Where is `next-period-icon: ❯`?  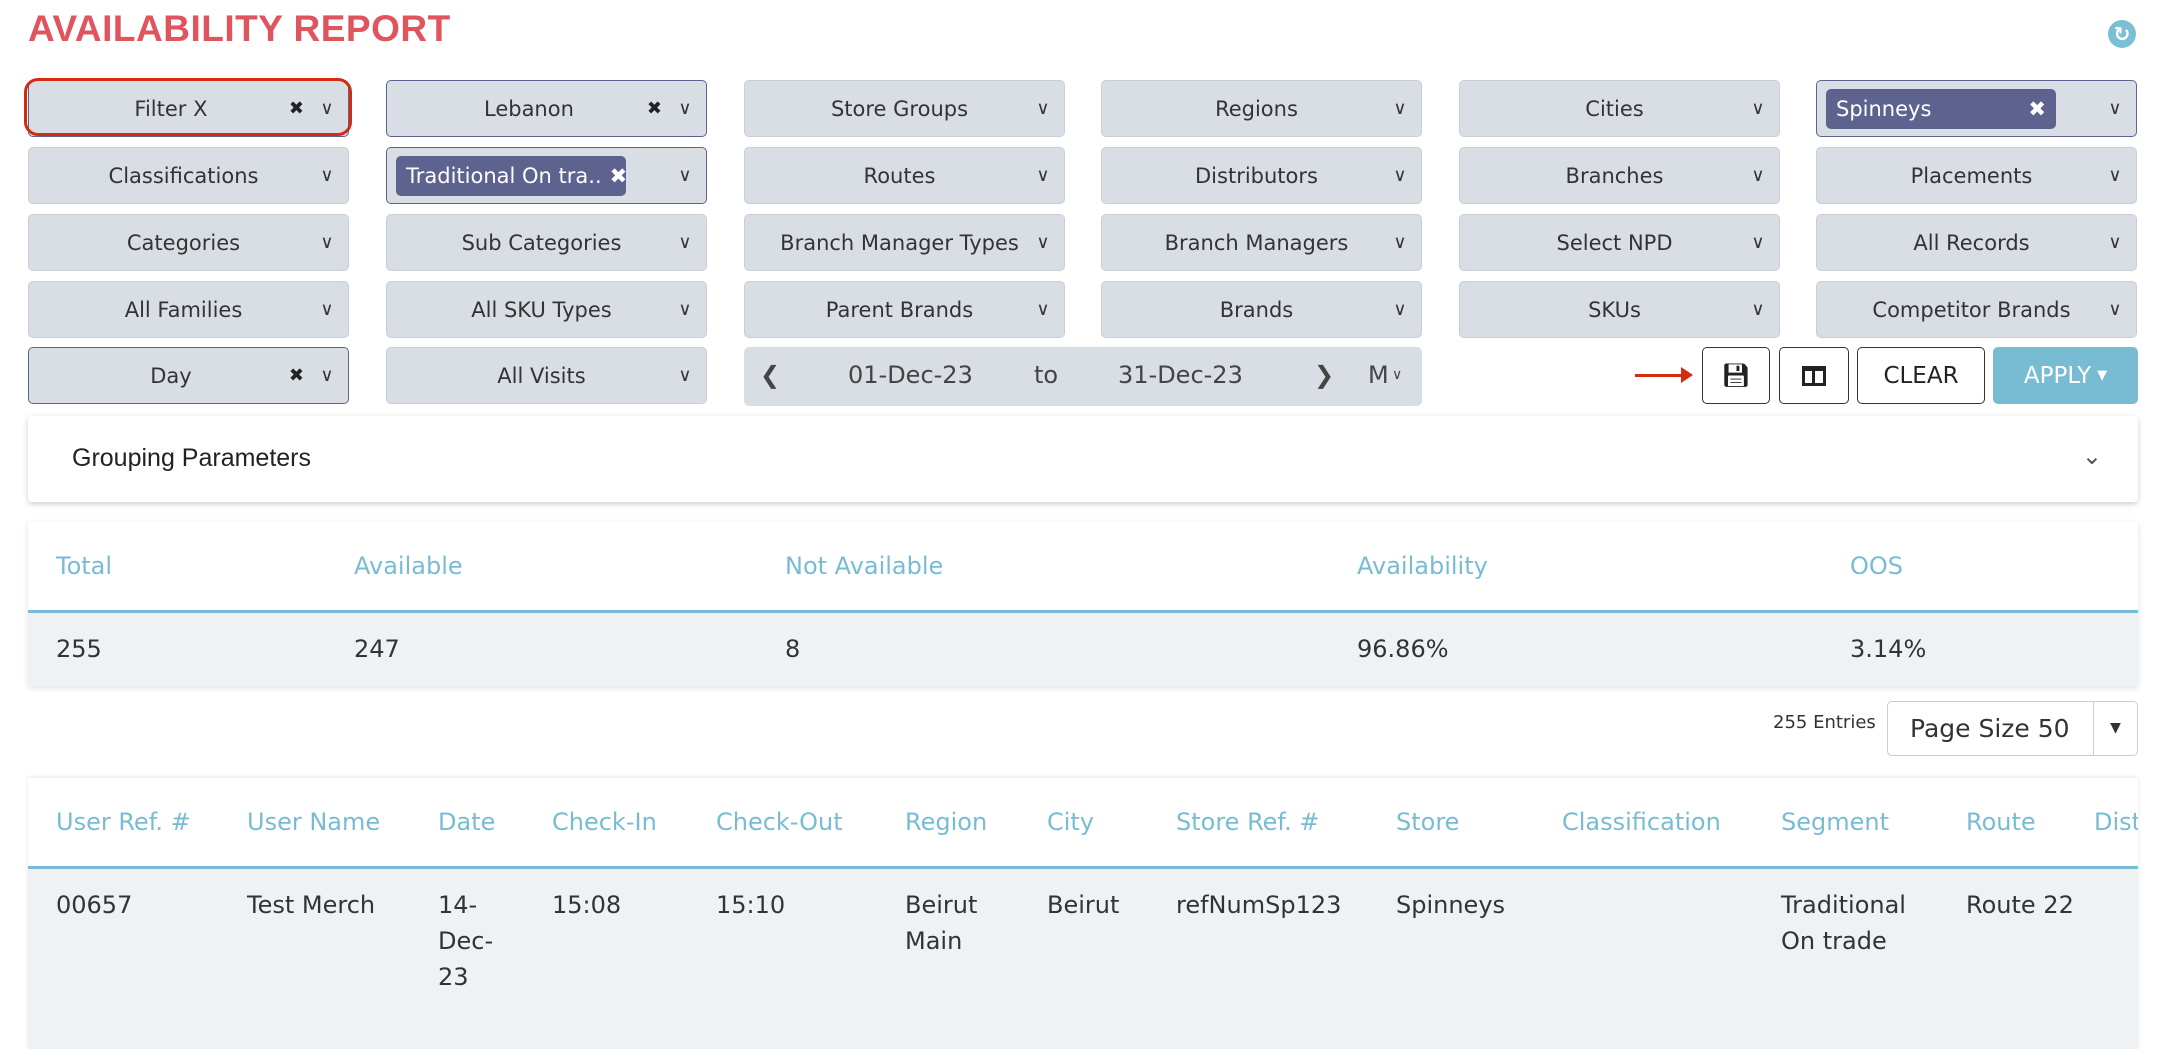 next-period-icon: ❯ is located at coordinates (1324, 375).